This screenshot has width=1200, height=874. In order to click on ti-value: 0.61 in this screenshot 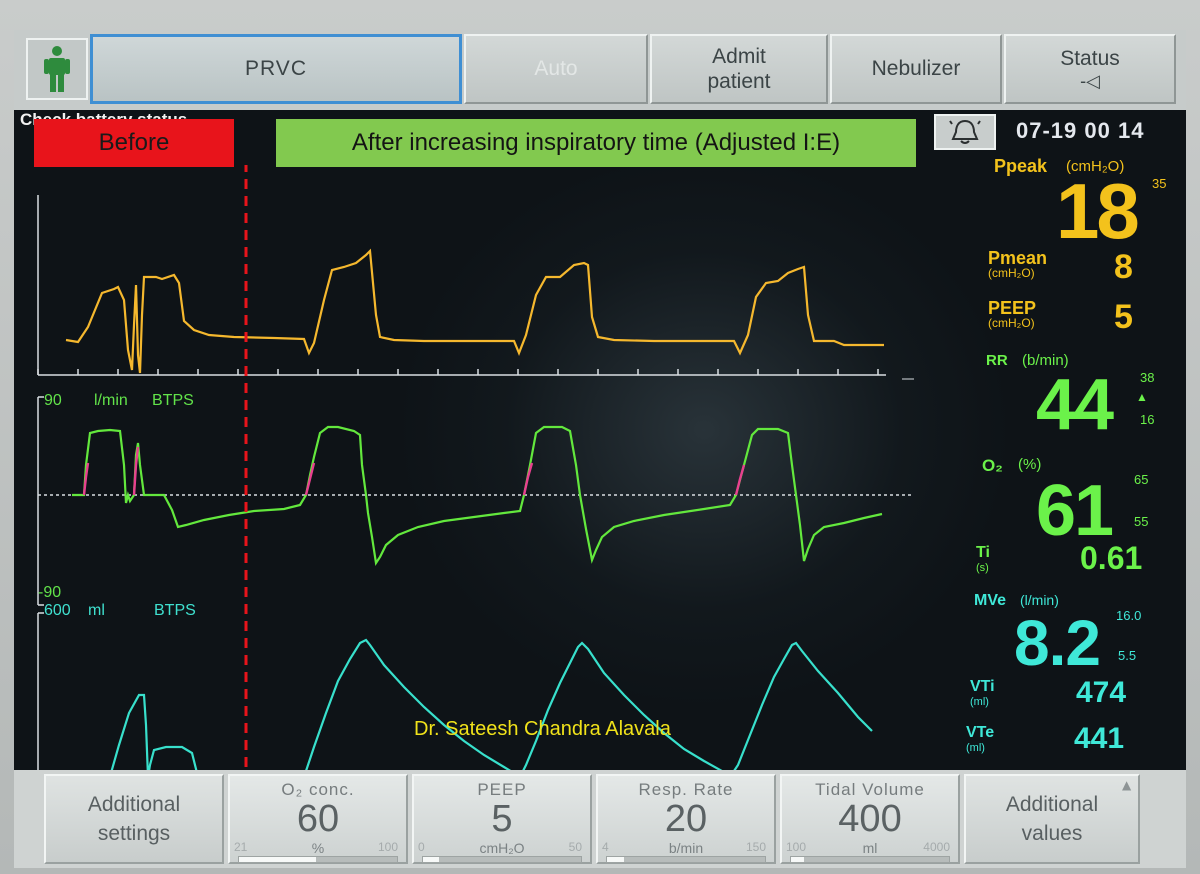, I will do `click(1111, 558)`.